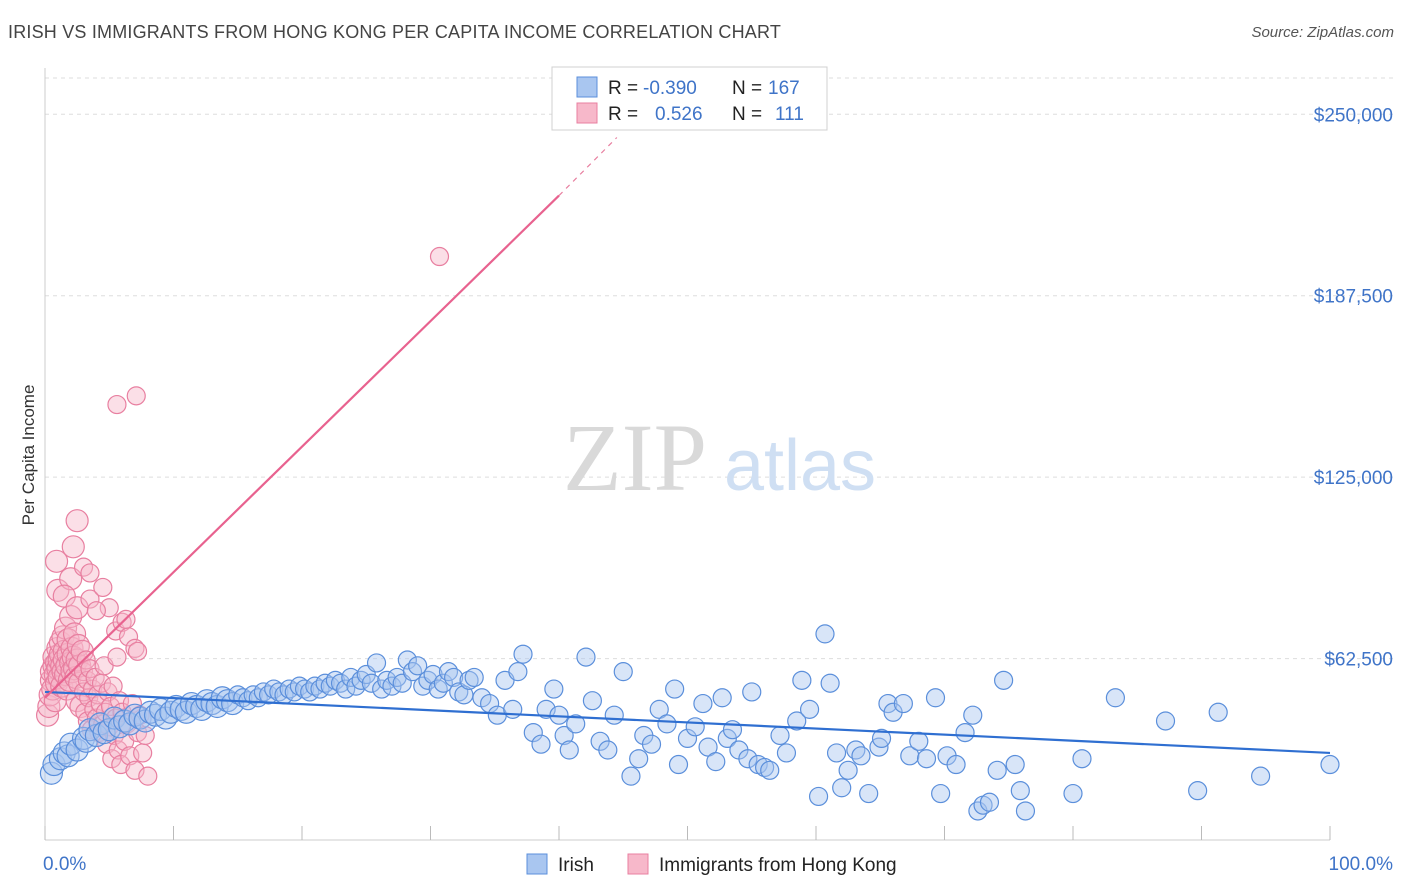 This screenshot has width=1406, height=892. What do you see at coordinates (623, 114) in the screenshot?
I see `legend-r-label-hk: R =` at bounding box center [623, 114].